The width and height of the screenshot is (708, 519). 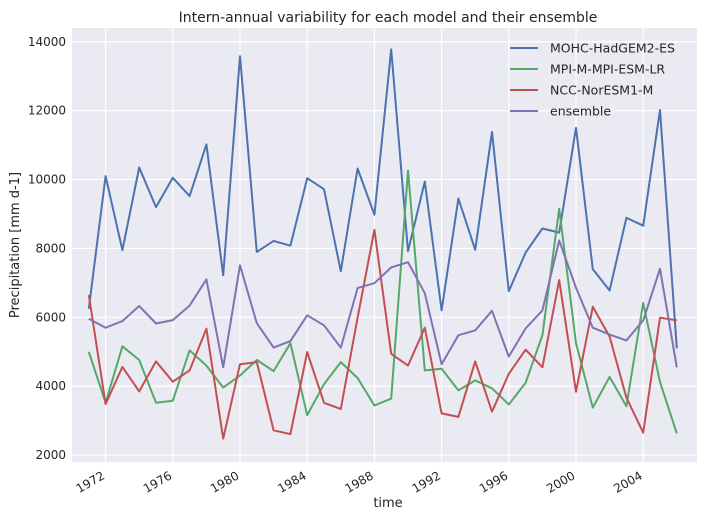 What do you see at coordinates (607, 69) in the screenshot?
I see `legend-label: MPI-M-MPI-ESM-LR` at bounding box center [607, 69].